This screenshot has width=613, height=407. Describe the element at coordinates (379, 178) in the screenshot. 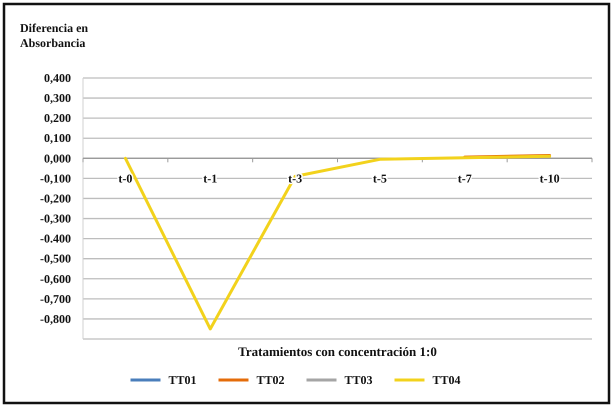

I see `x-tick-label: t-5` at that location.